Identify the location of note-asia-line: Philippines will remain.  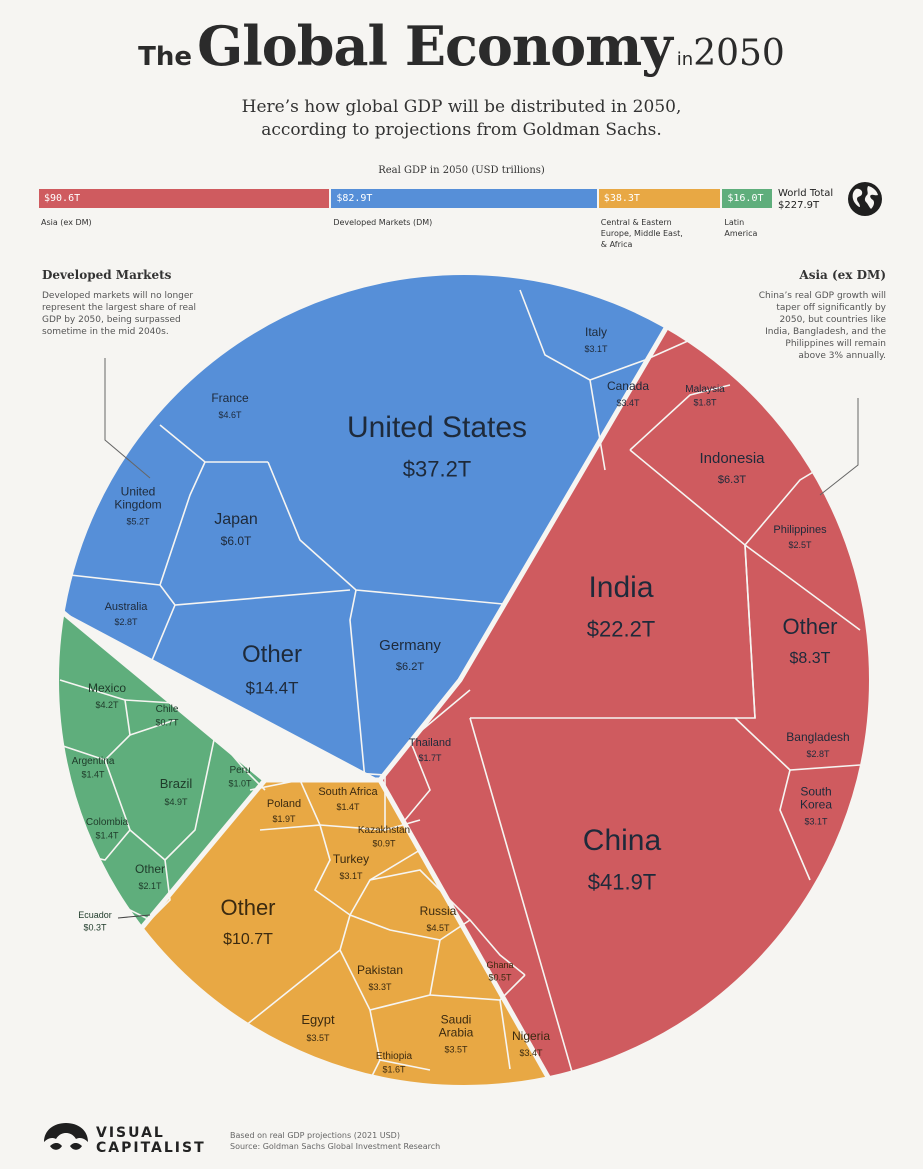
(835, 344).